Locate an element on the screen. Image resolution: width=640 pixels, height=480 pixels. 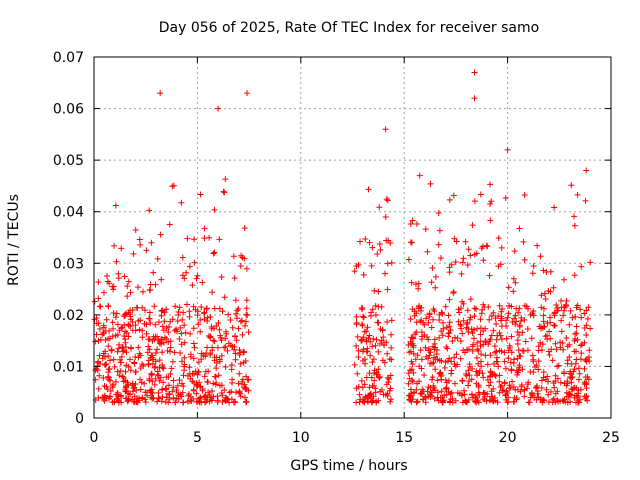
y-tick-labels: 0 0.01 0.02 0.03 0.04 0.05 0.06 0.07 is located at coordinates (68, 238).